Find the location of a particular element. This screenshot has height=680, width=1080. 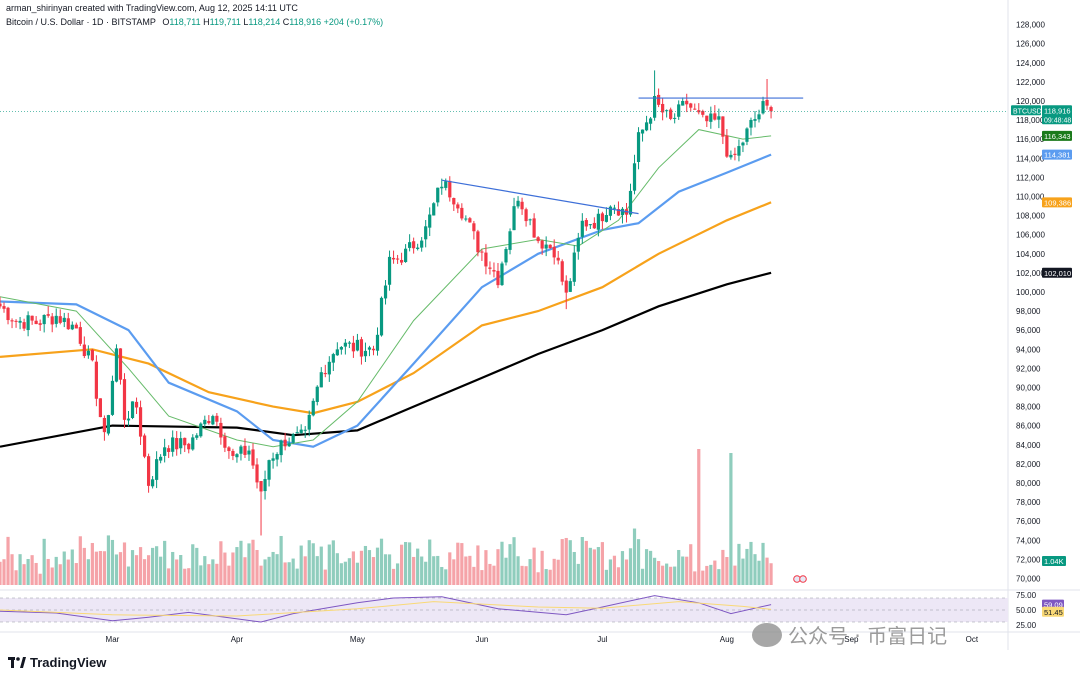

rsi-line is located at coordinates (386, 609).